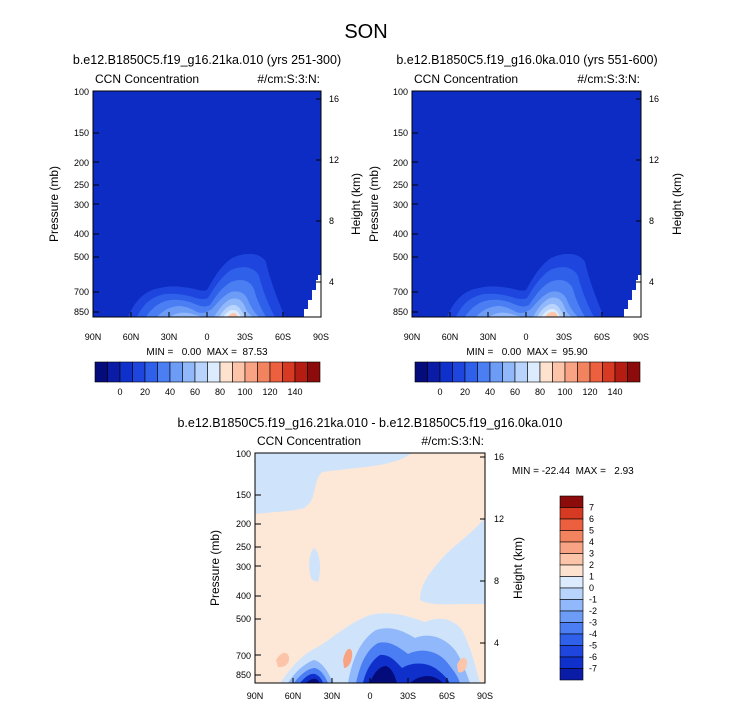 The width and height of the screenshot is (733, 707). What do you see at coordinates (591, 508) in the screenshot?
I see `colorbar-label: 7` at bounding box center [591, 508].